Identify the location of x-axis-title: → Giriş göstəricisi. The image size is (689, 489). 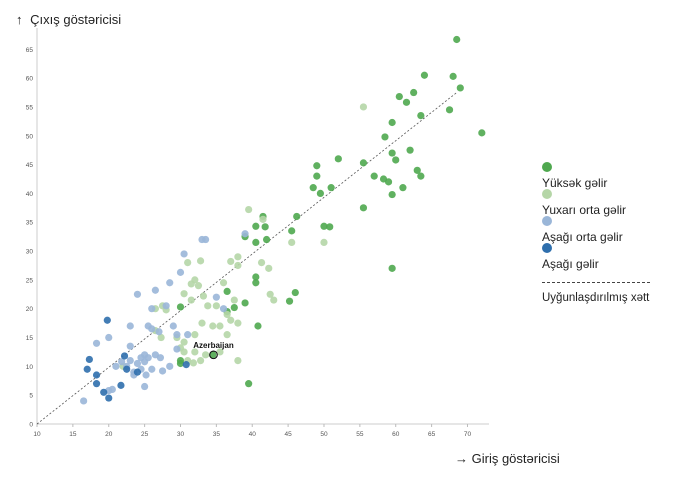
(507, 458).